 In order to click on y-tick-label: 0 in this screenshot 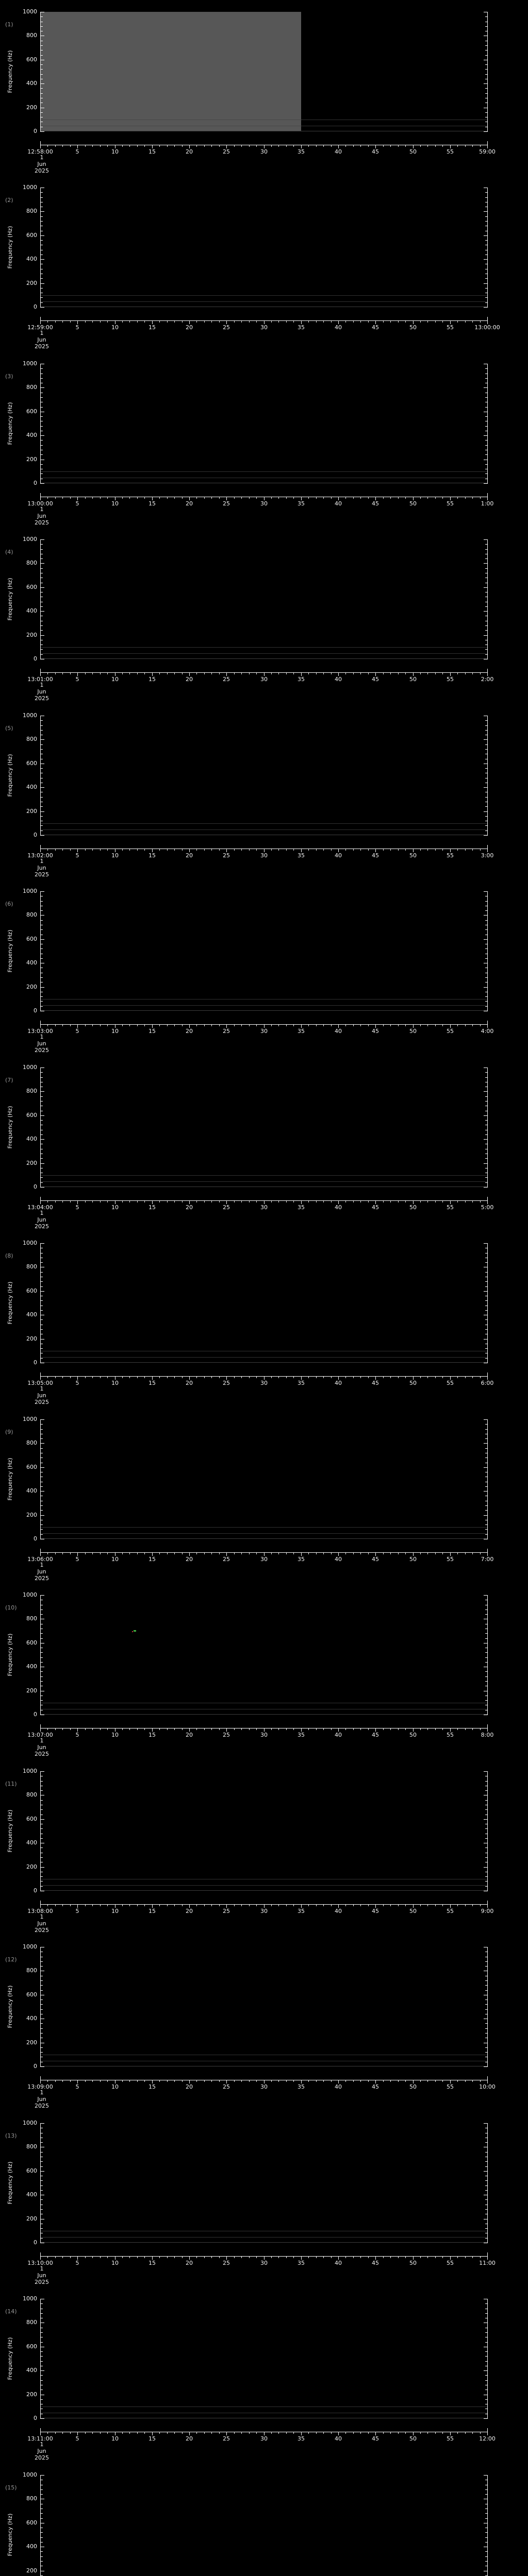, I will do `click(35, 307)`.